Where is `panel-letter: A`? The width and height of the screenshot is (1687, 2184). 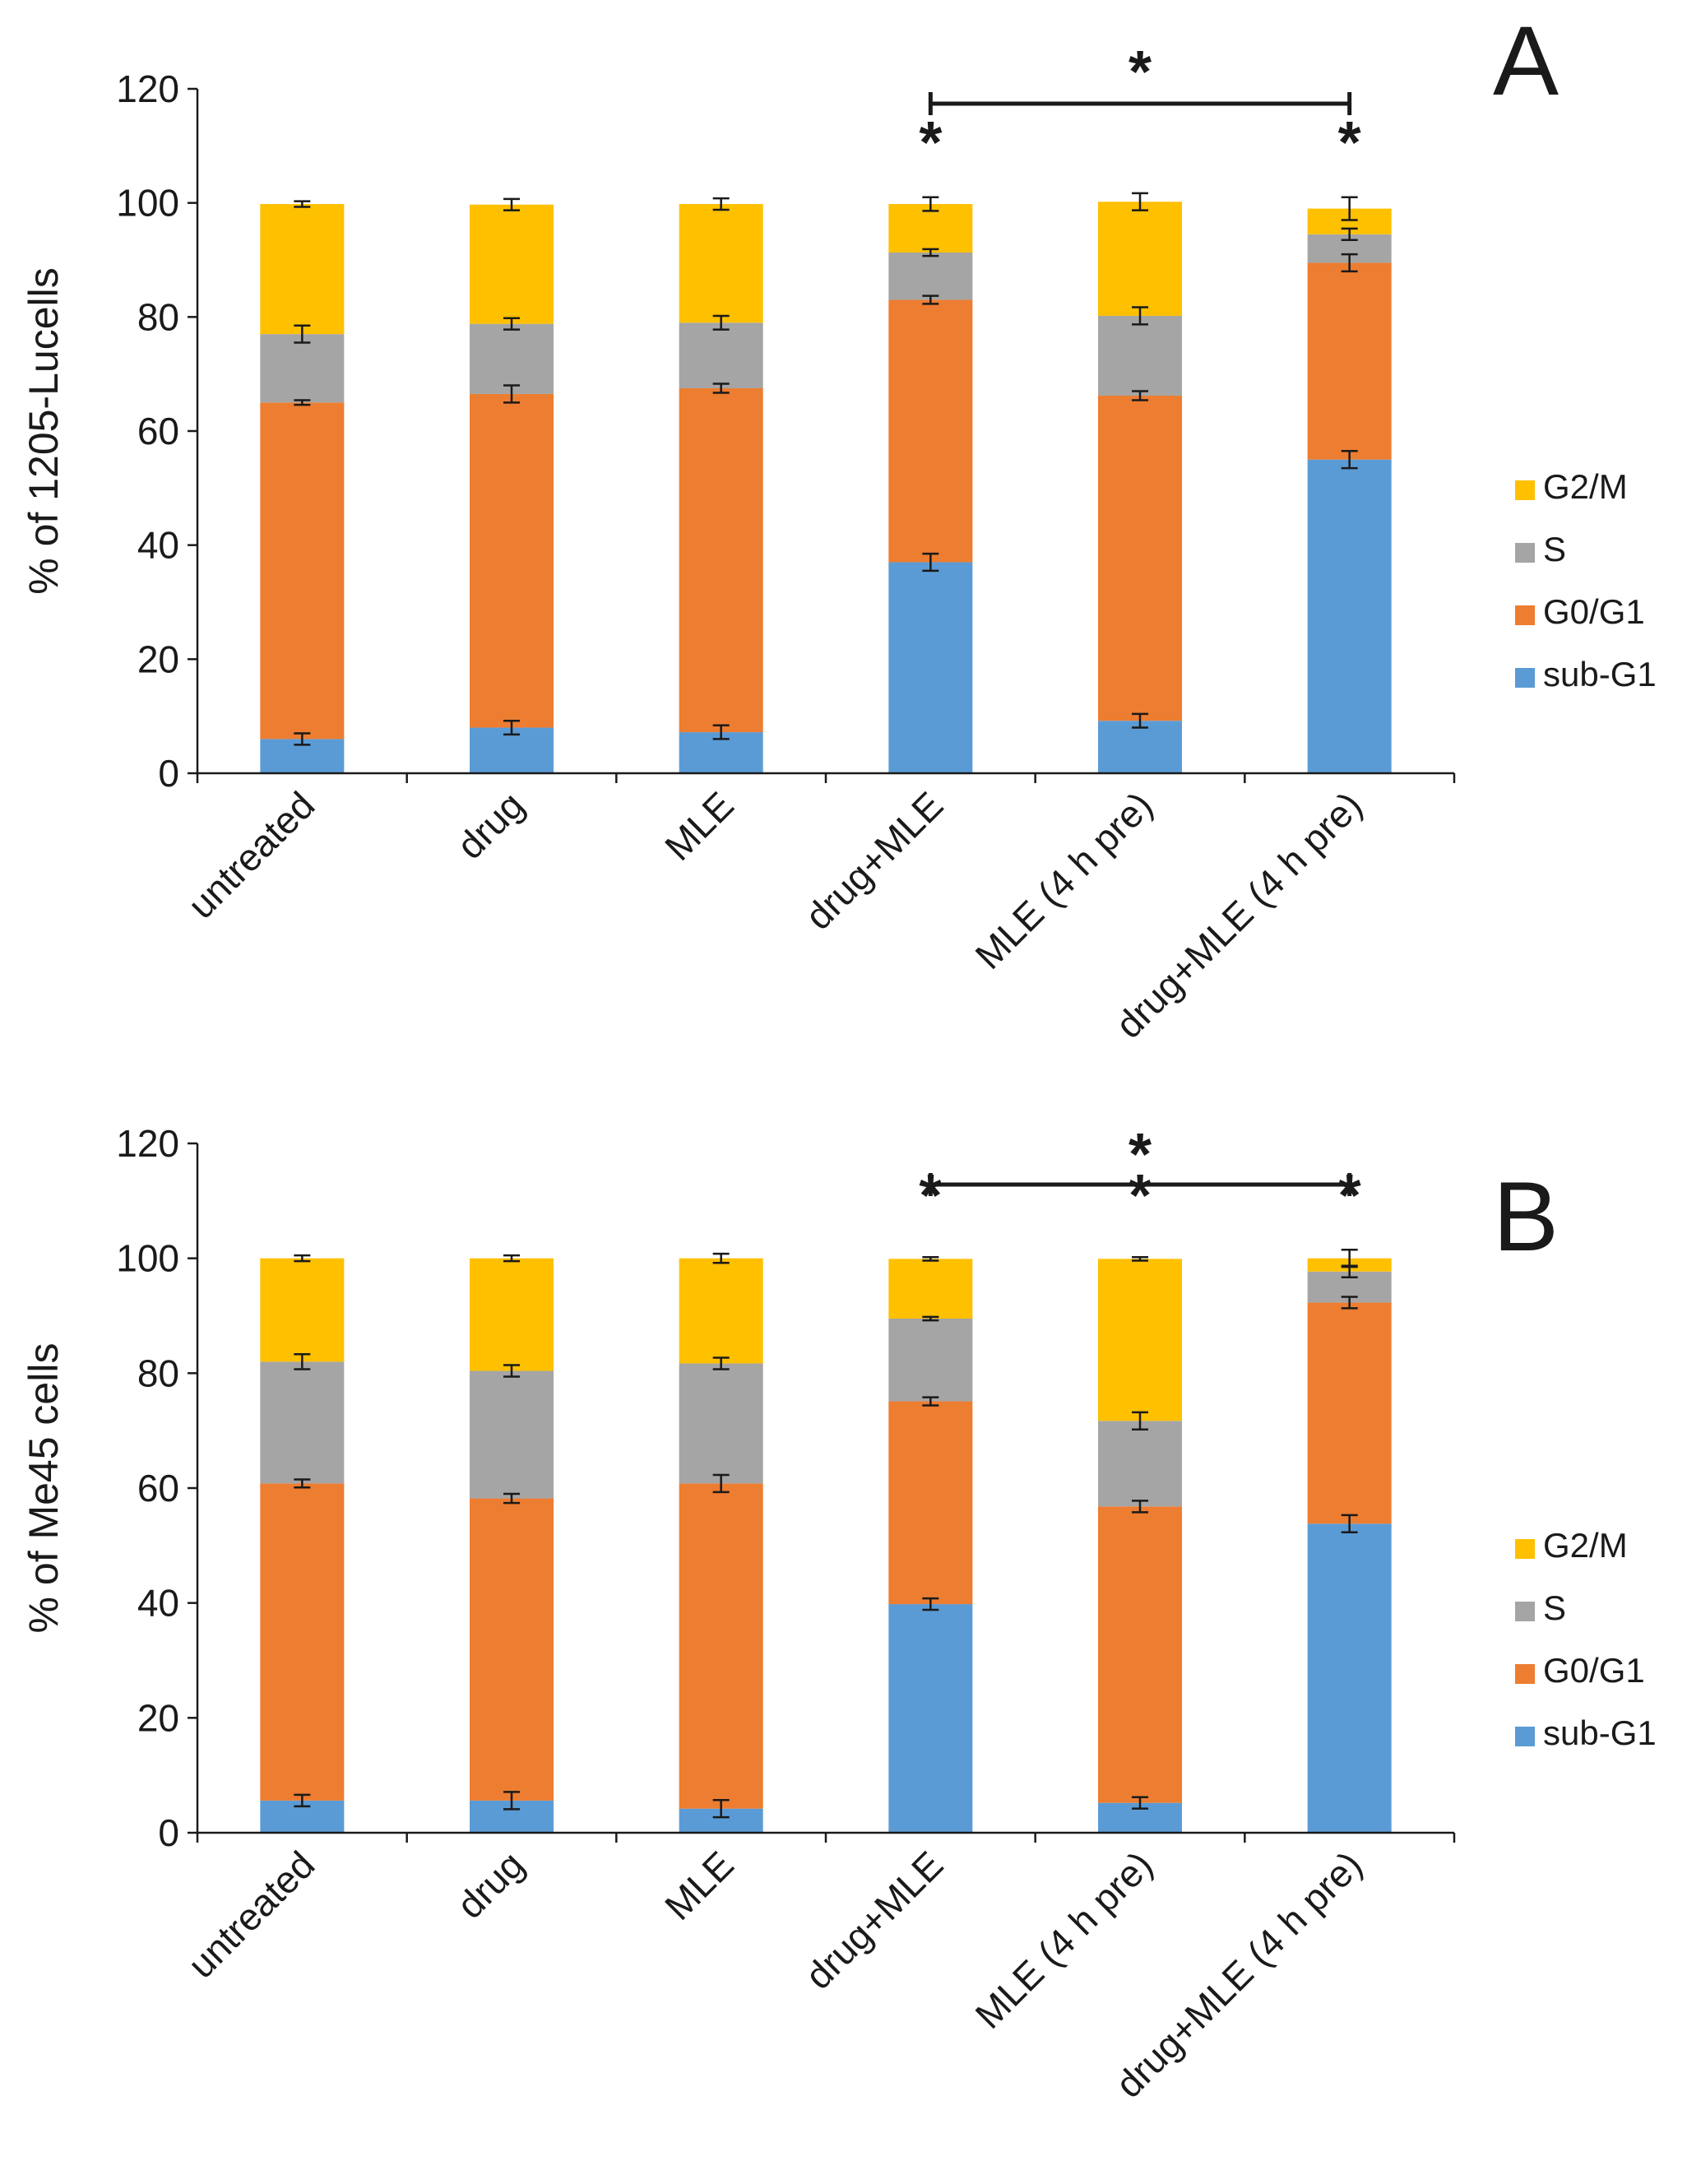 panel-letter: A is located at coordinates (1526, 61).